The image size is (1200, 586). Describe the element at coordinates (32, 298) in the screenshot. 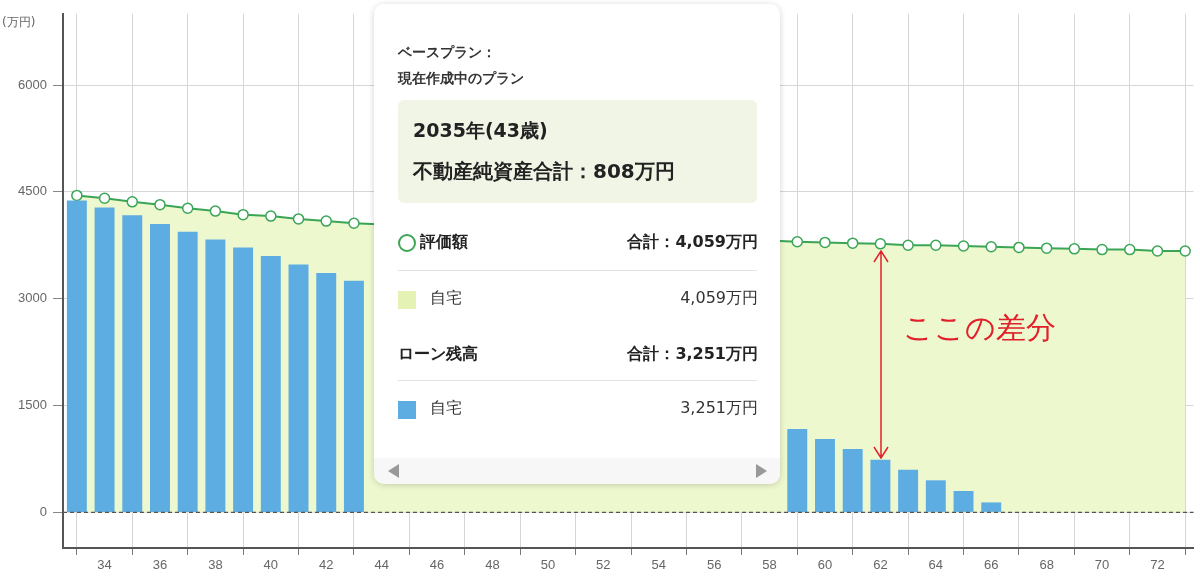

I see `y-tick-label: 3000` at that location.